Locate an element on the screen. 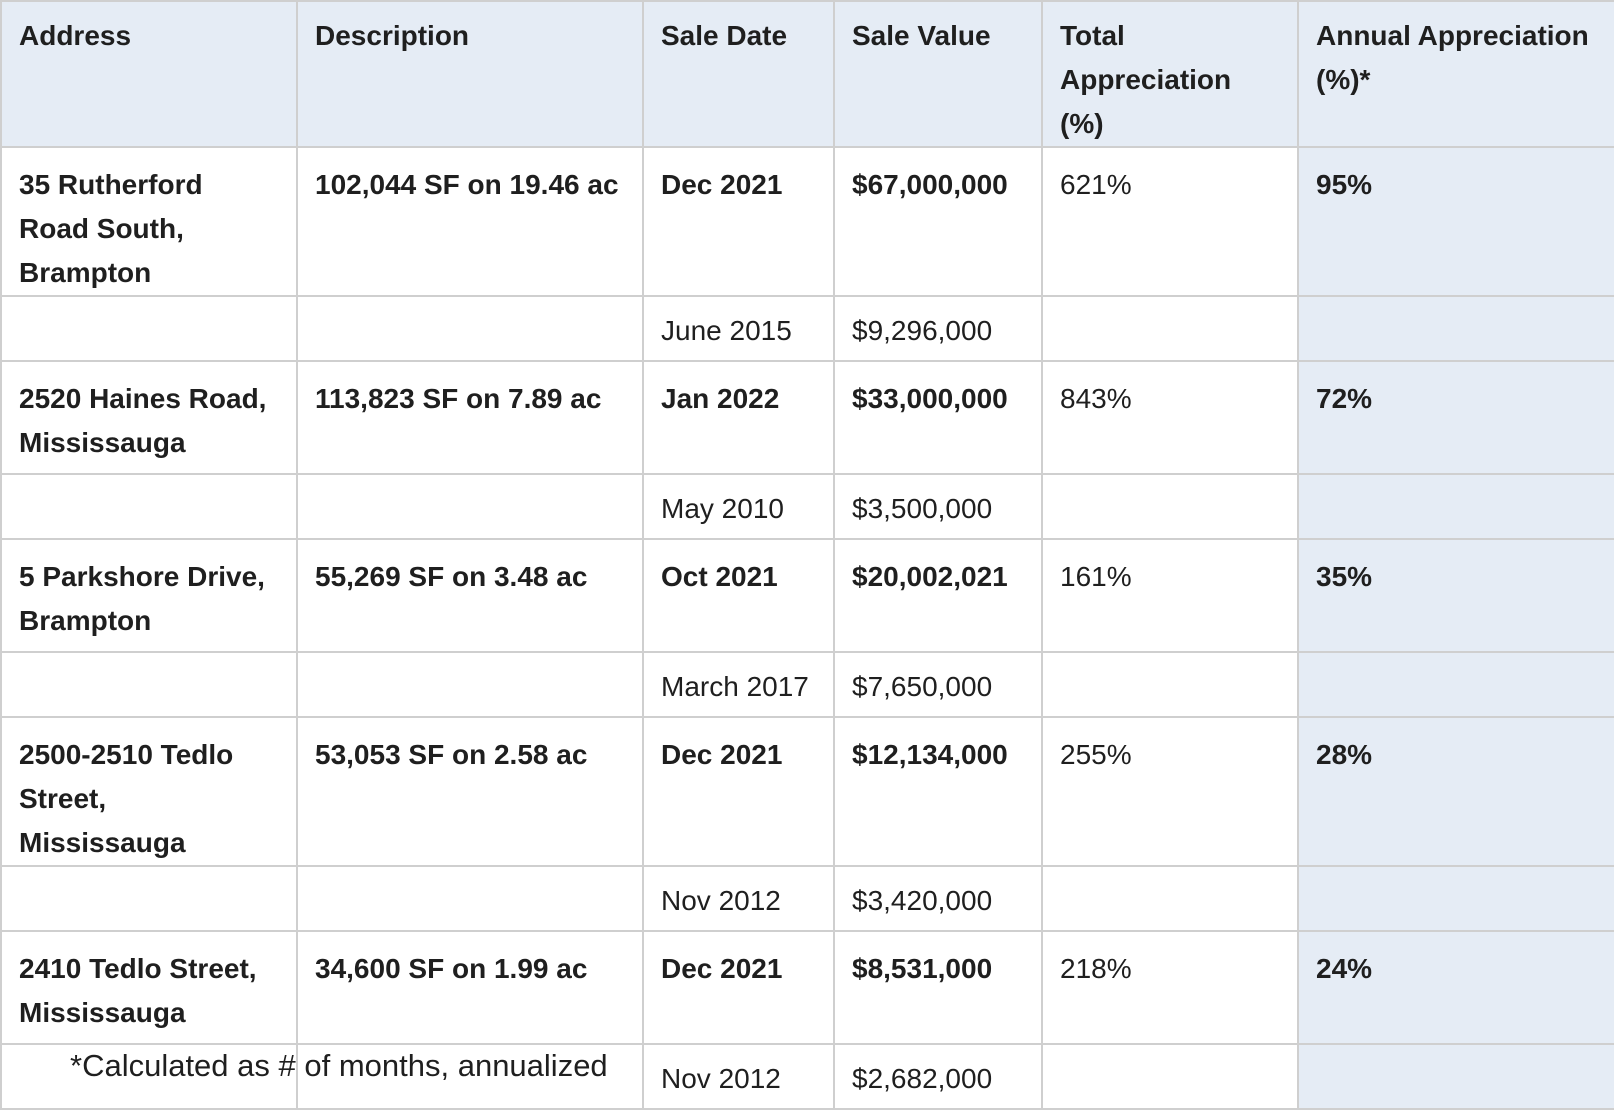 The width and height of the screenshot is (1614, 1110). address-cell: 2520 Haines Road, Mississauga is located at coordinates (149, 417).